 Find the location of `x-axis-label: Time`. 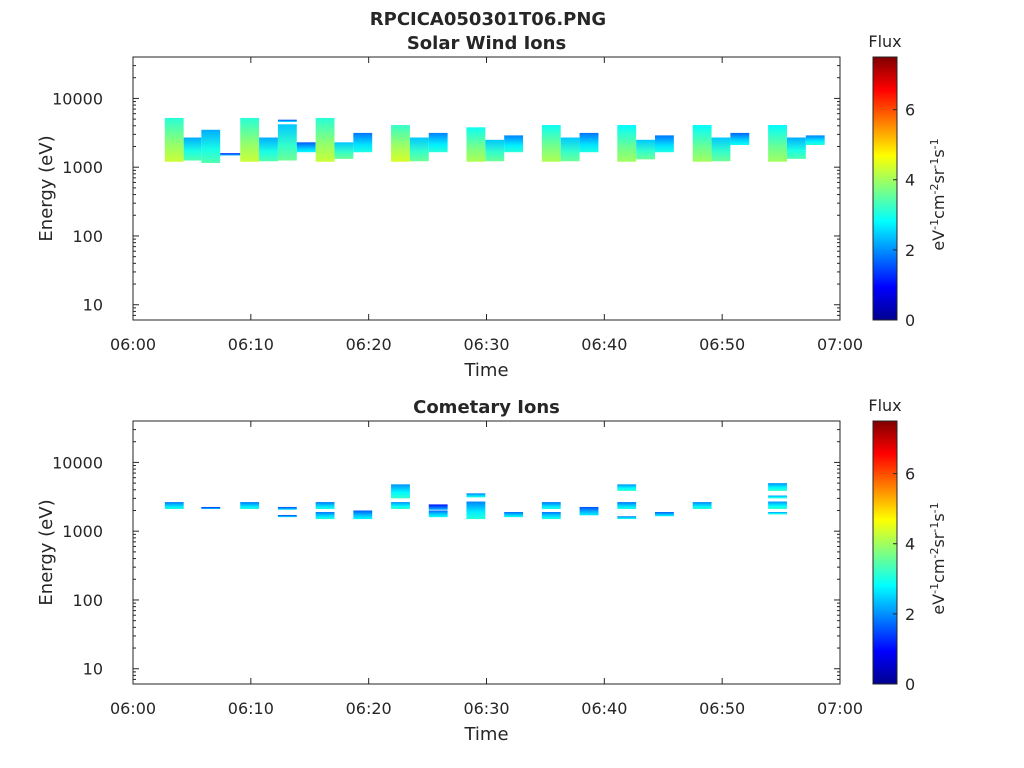

x-axis-label: Time is located at coordinates (485, 370).